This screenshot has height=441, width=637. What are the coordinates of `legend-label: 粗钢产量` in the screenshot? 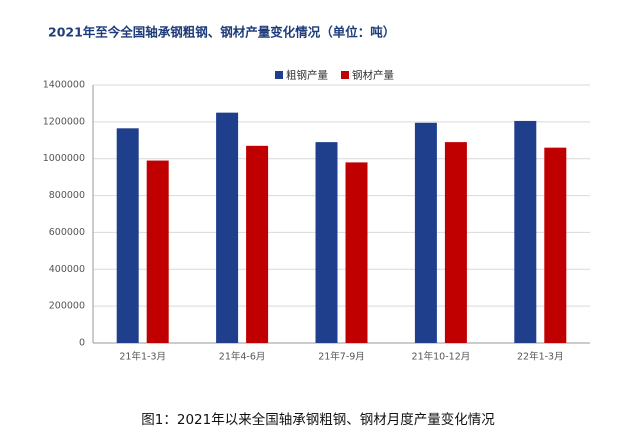 It's located at (307, 75).